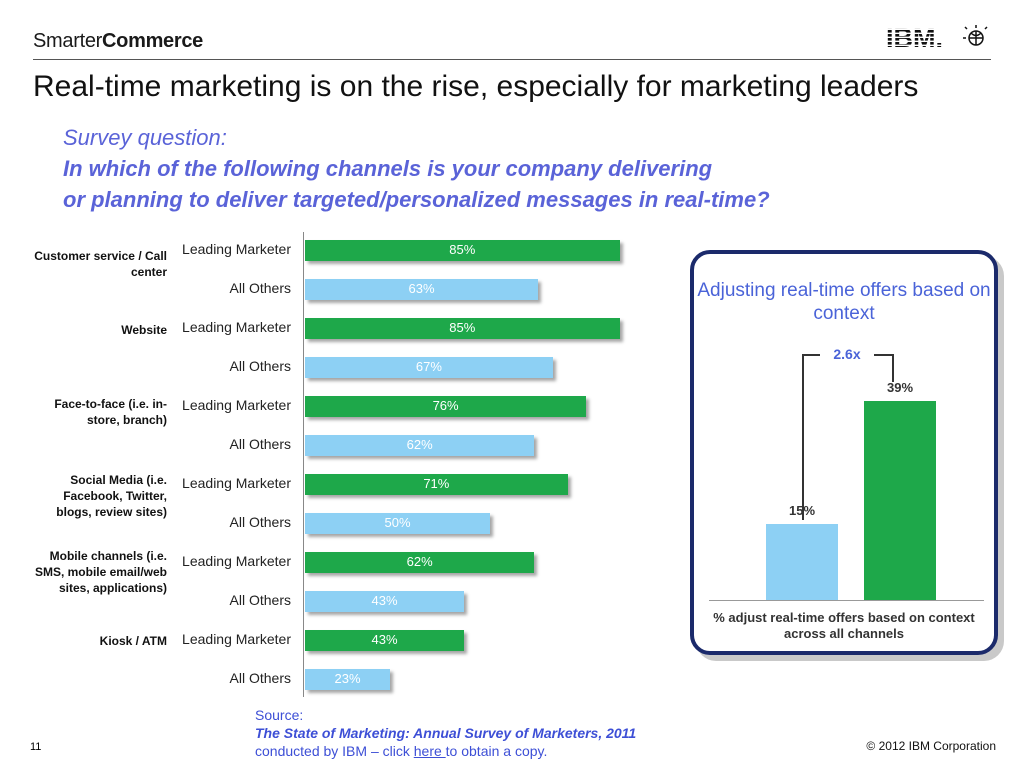 This screenshot has width=1024, height=768. What do you see at coordinates (68, 41) in the screenshot?
I see `brand-light-text: Smarter` at bounding box center [68, 41].